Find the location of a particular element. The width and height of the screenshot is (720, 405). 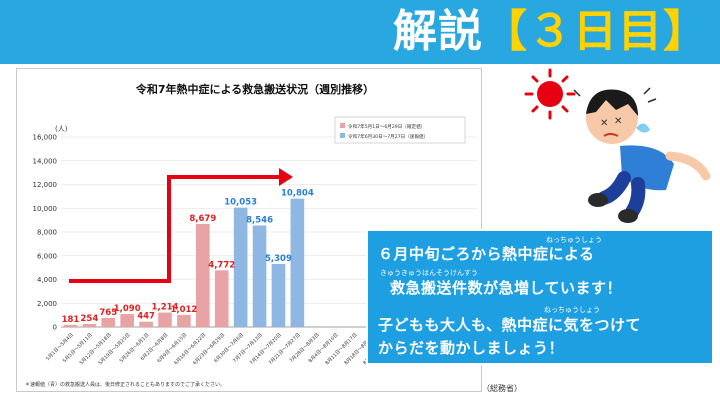

x-tick-label: 8月11日～8月17日 is located at coordinates (341, 349).